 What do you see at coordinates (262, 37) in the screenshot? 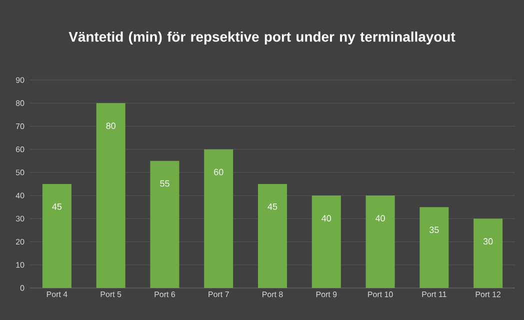
I see `chart-title: Väntetid (min) för repsektive port under ny terminallayout` at bounding box center [262, 37].